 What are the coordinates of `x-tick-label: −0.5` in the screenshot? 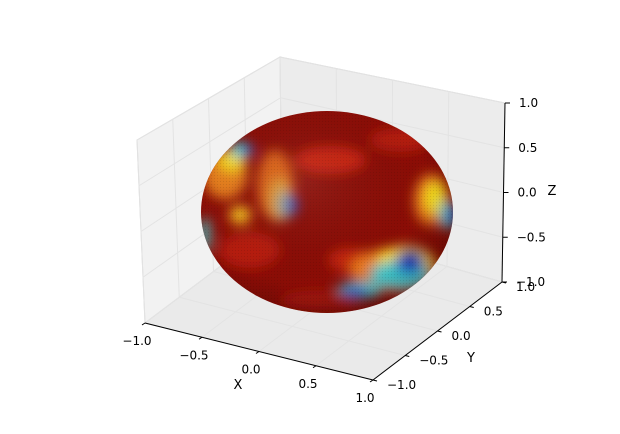 It's located at (193, 355).